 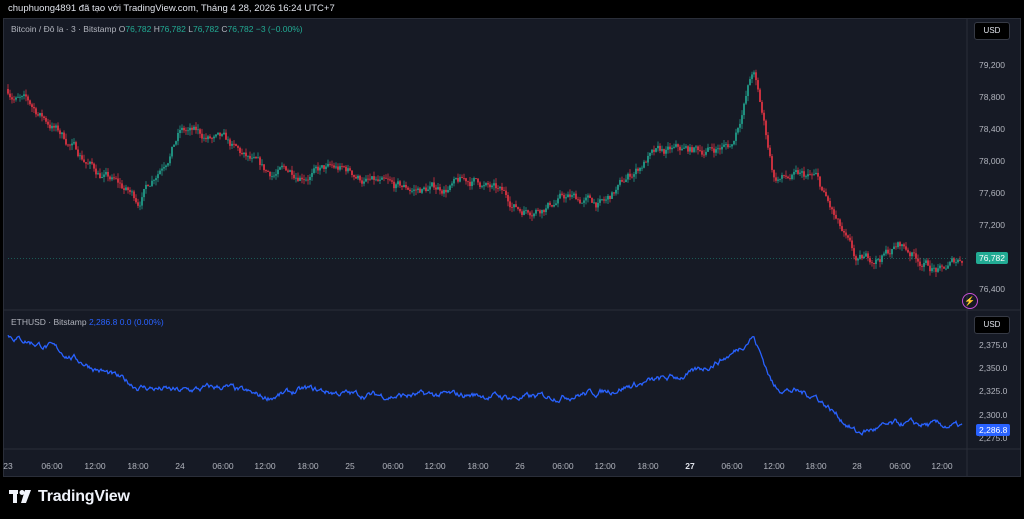 I want to click on eth-price-tick-label: 2,275.0, so click(x=993, y=437).